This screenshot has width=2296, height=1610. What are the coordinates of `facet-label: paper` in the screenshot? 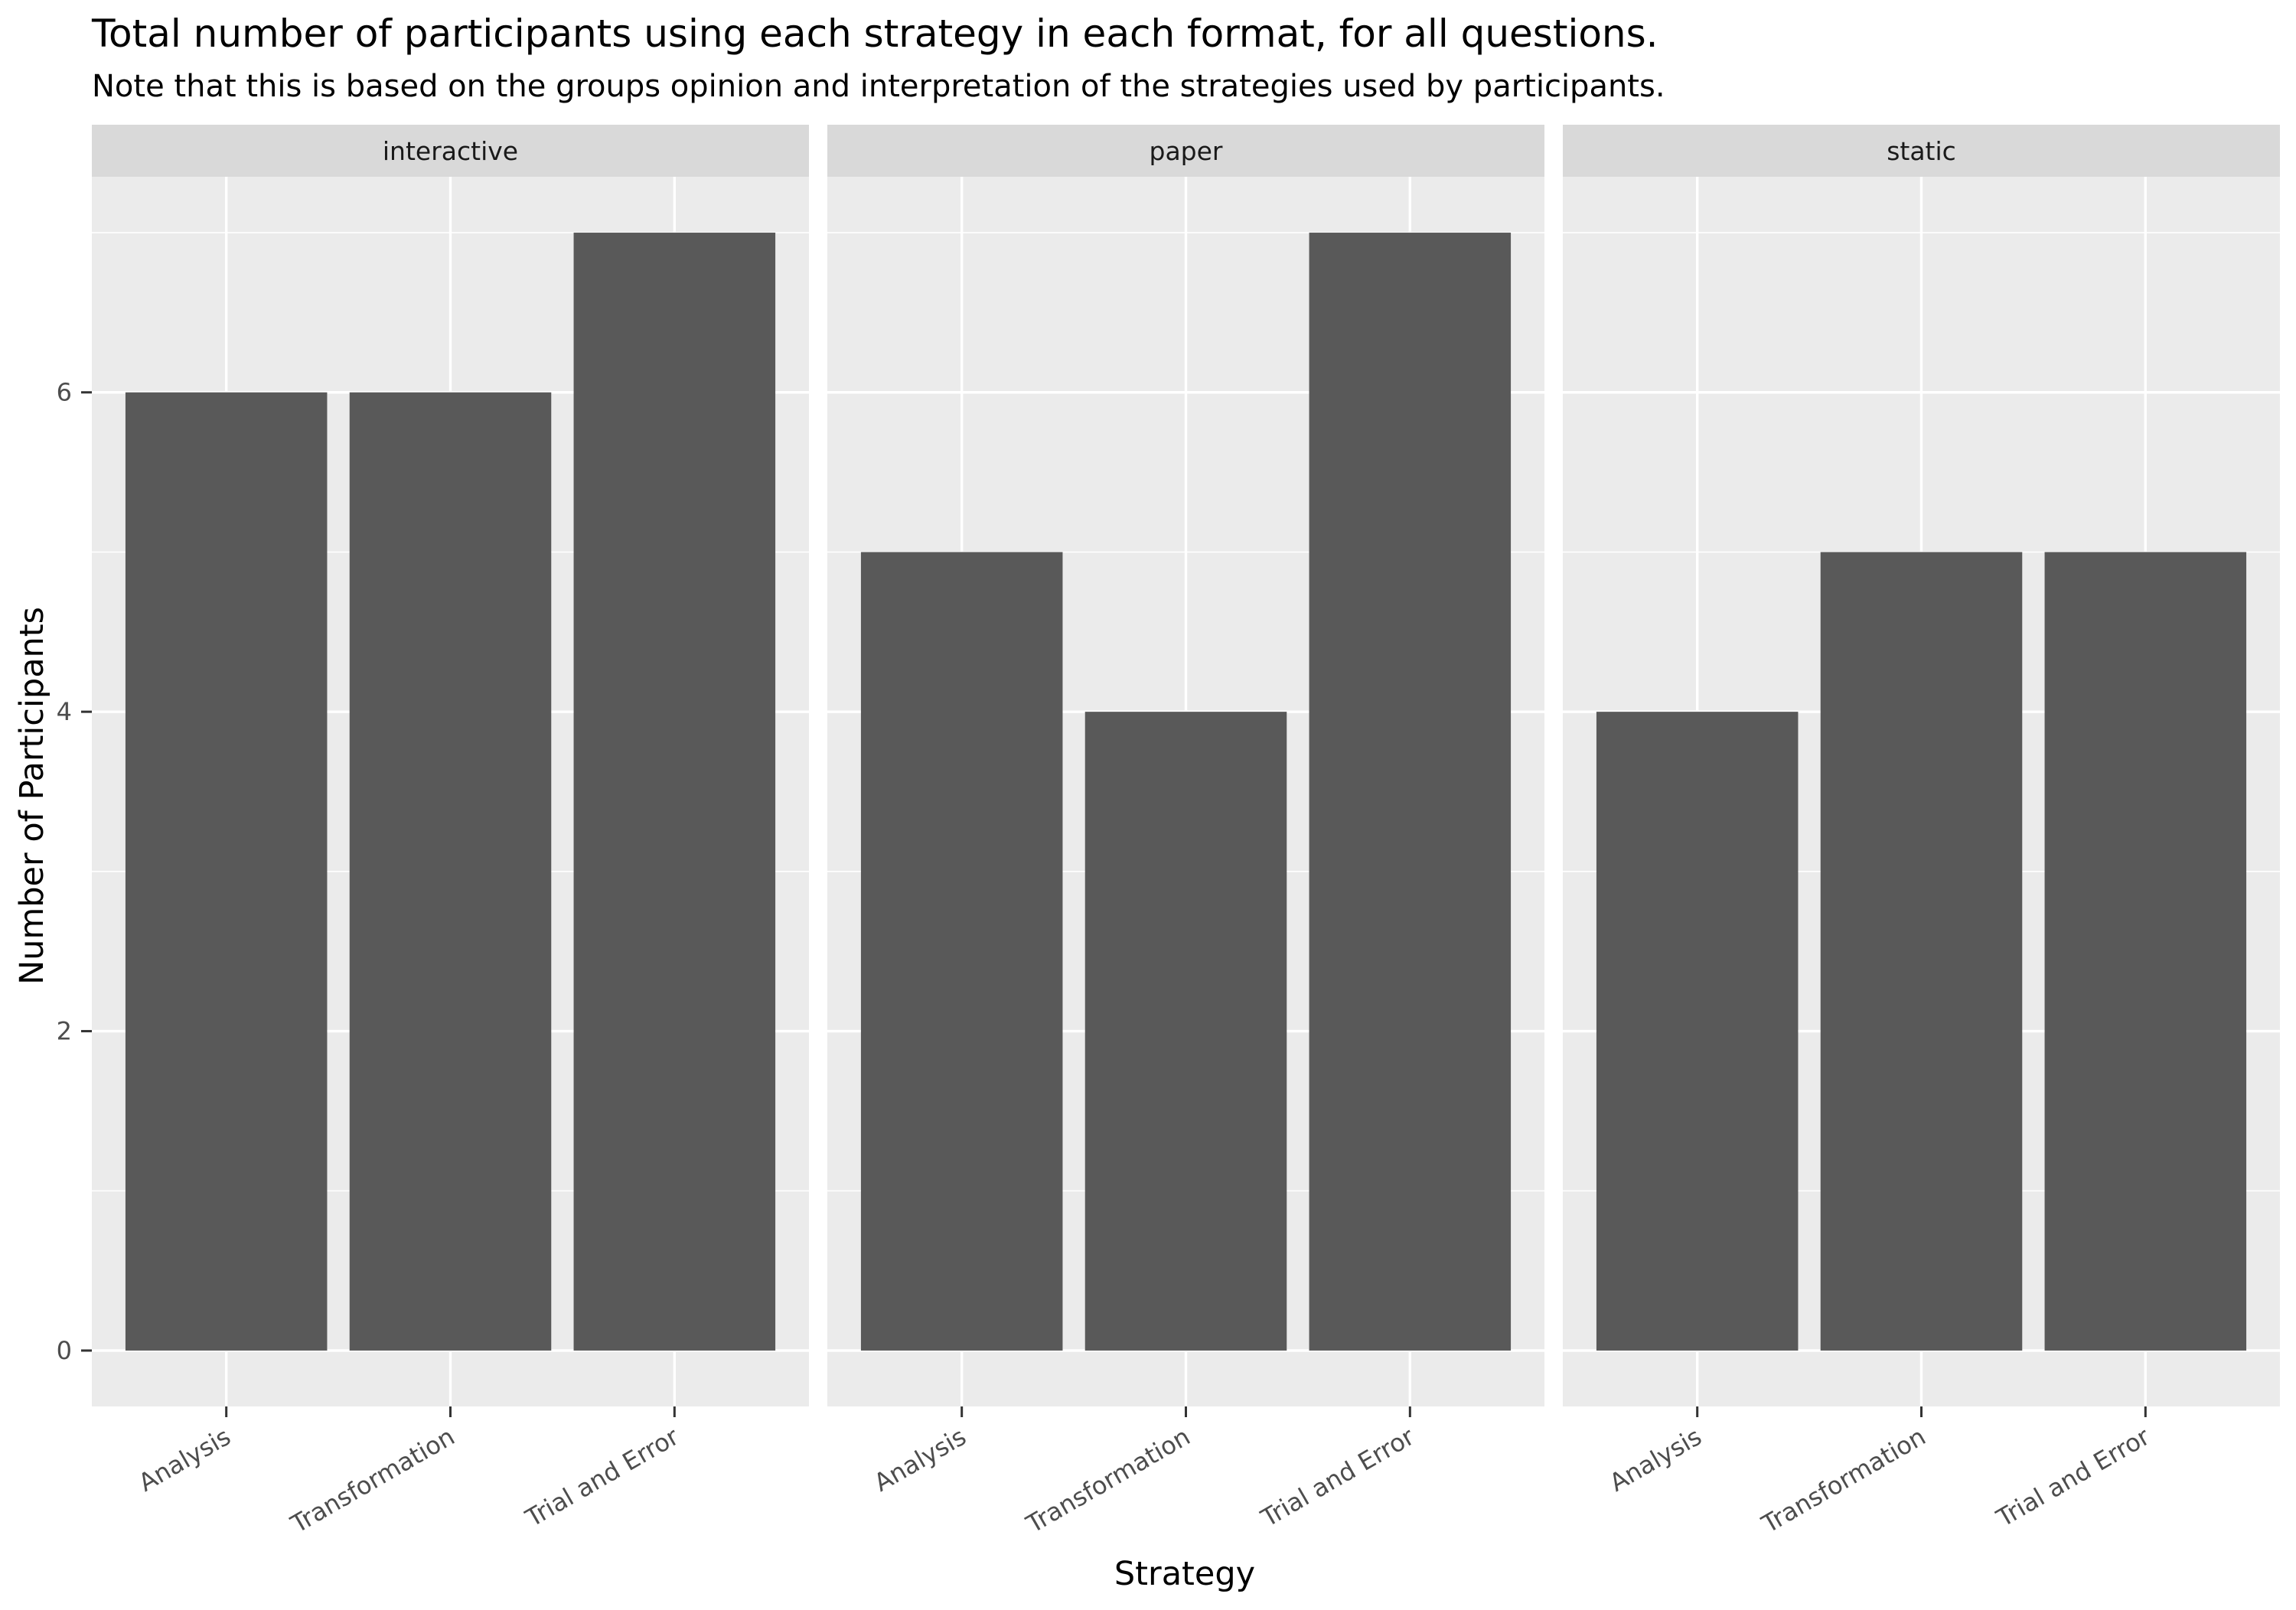 It's located at (1186, 151).